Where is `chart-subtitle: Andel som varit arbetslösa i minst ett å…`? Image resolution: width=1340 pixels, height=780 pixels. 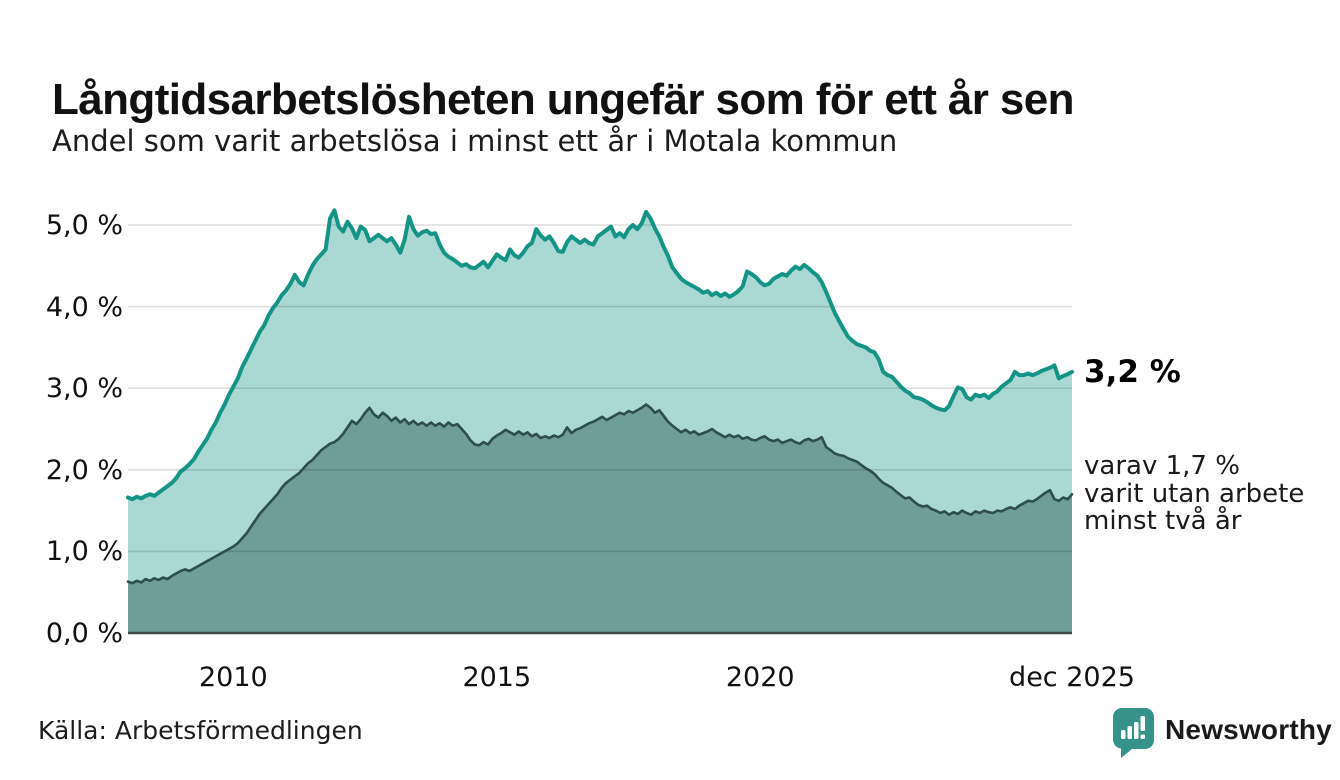 chart-subtitle: Andel som varit arbetslösa i minst ett å… is located at coordinates (475, 141).